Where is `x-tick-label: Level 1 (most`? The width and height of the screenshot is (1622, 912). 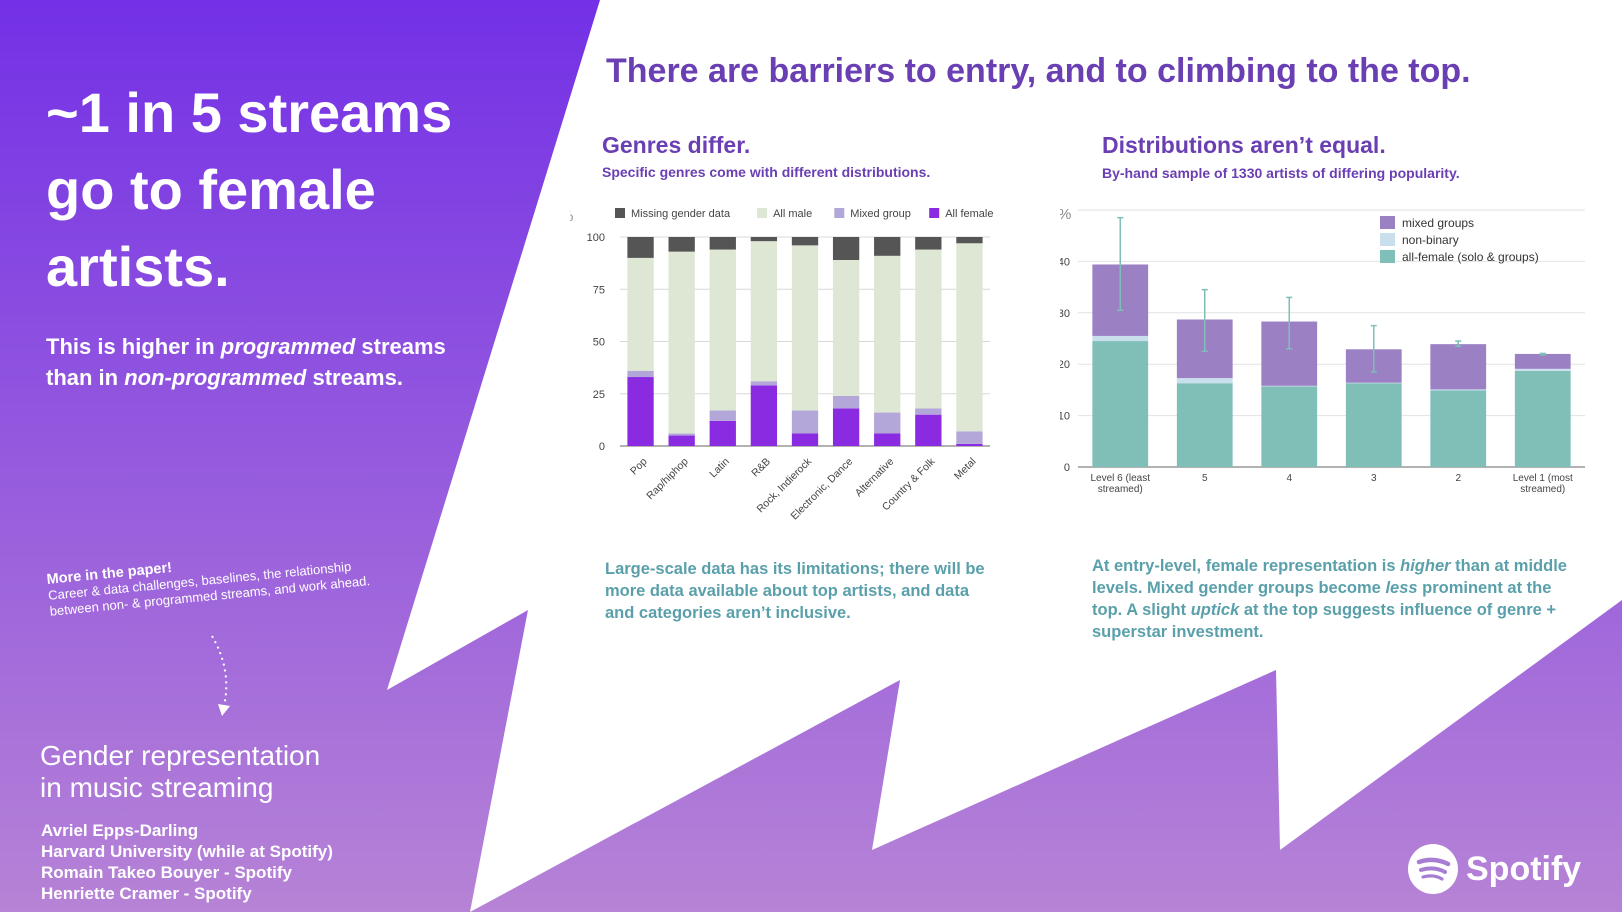
x-tick-label: Level 1 (most is located at coordinates (1543, 478).